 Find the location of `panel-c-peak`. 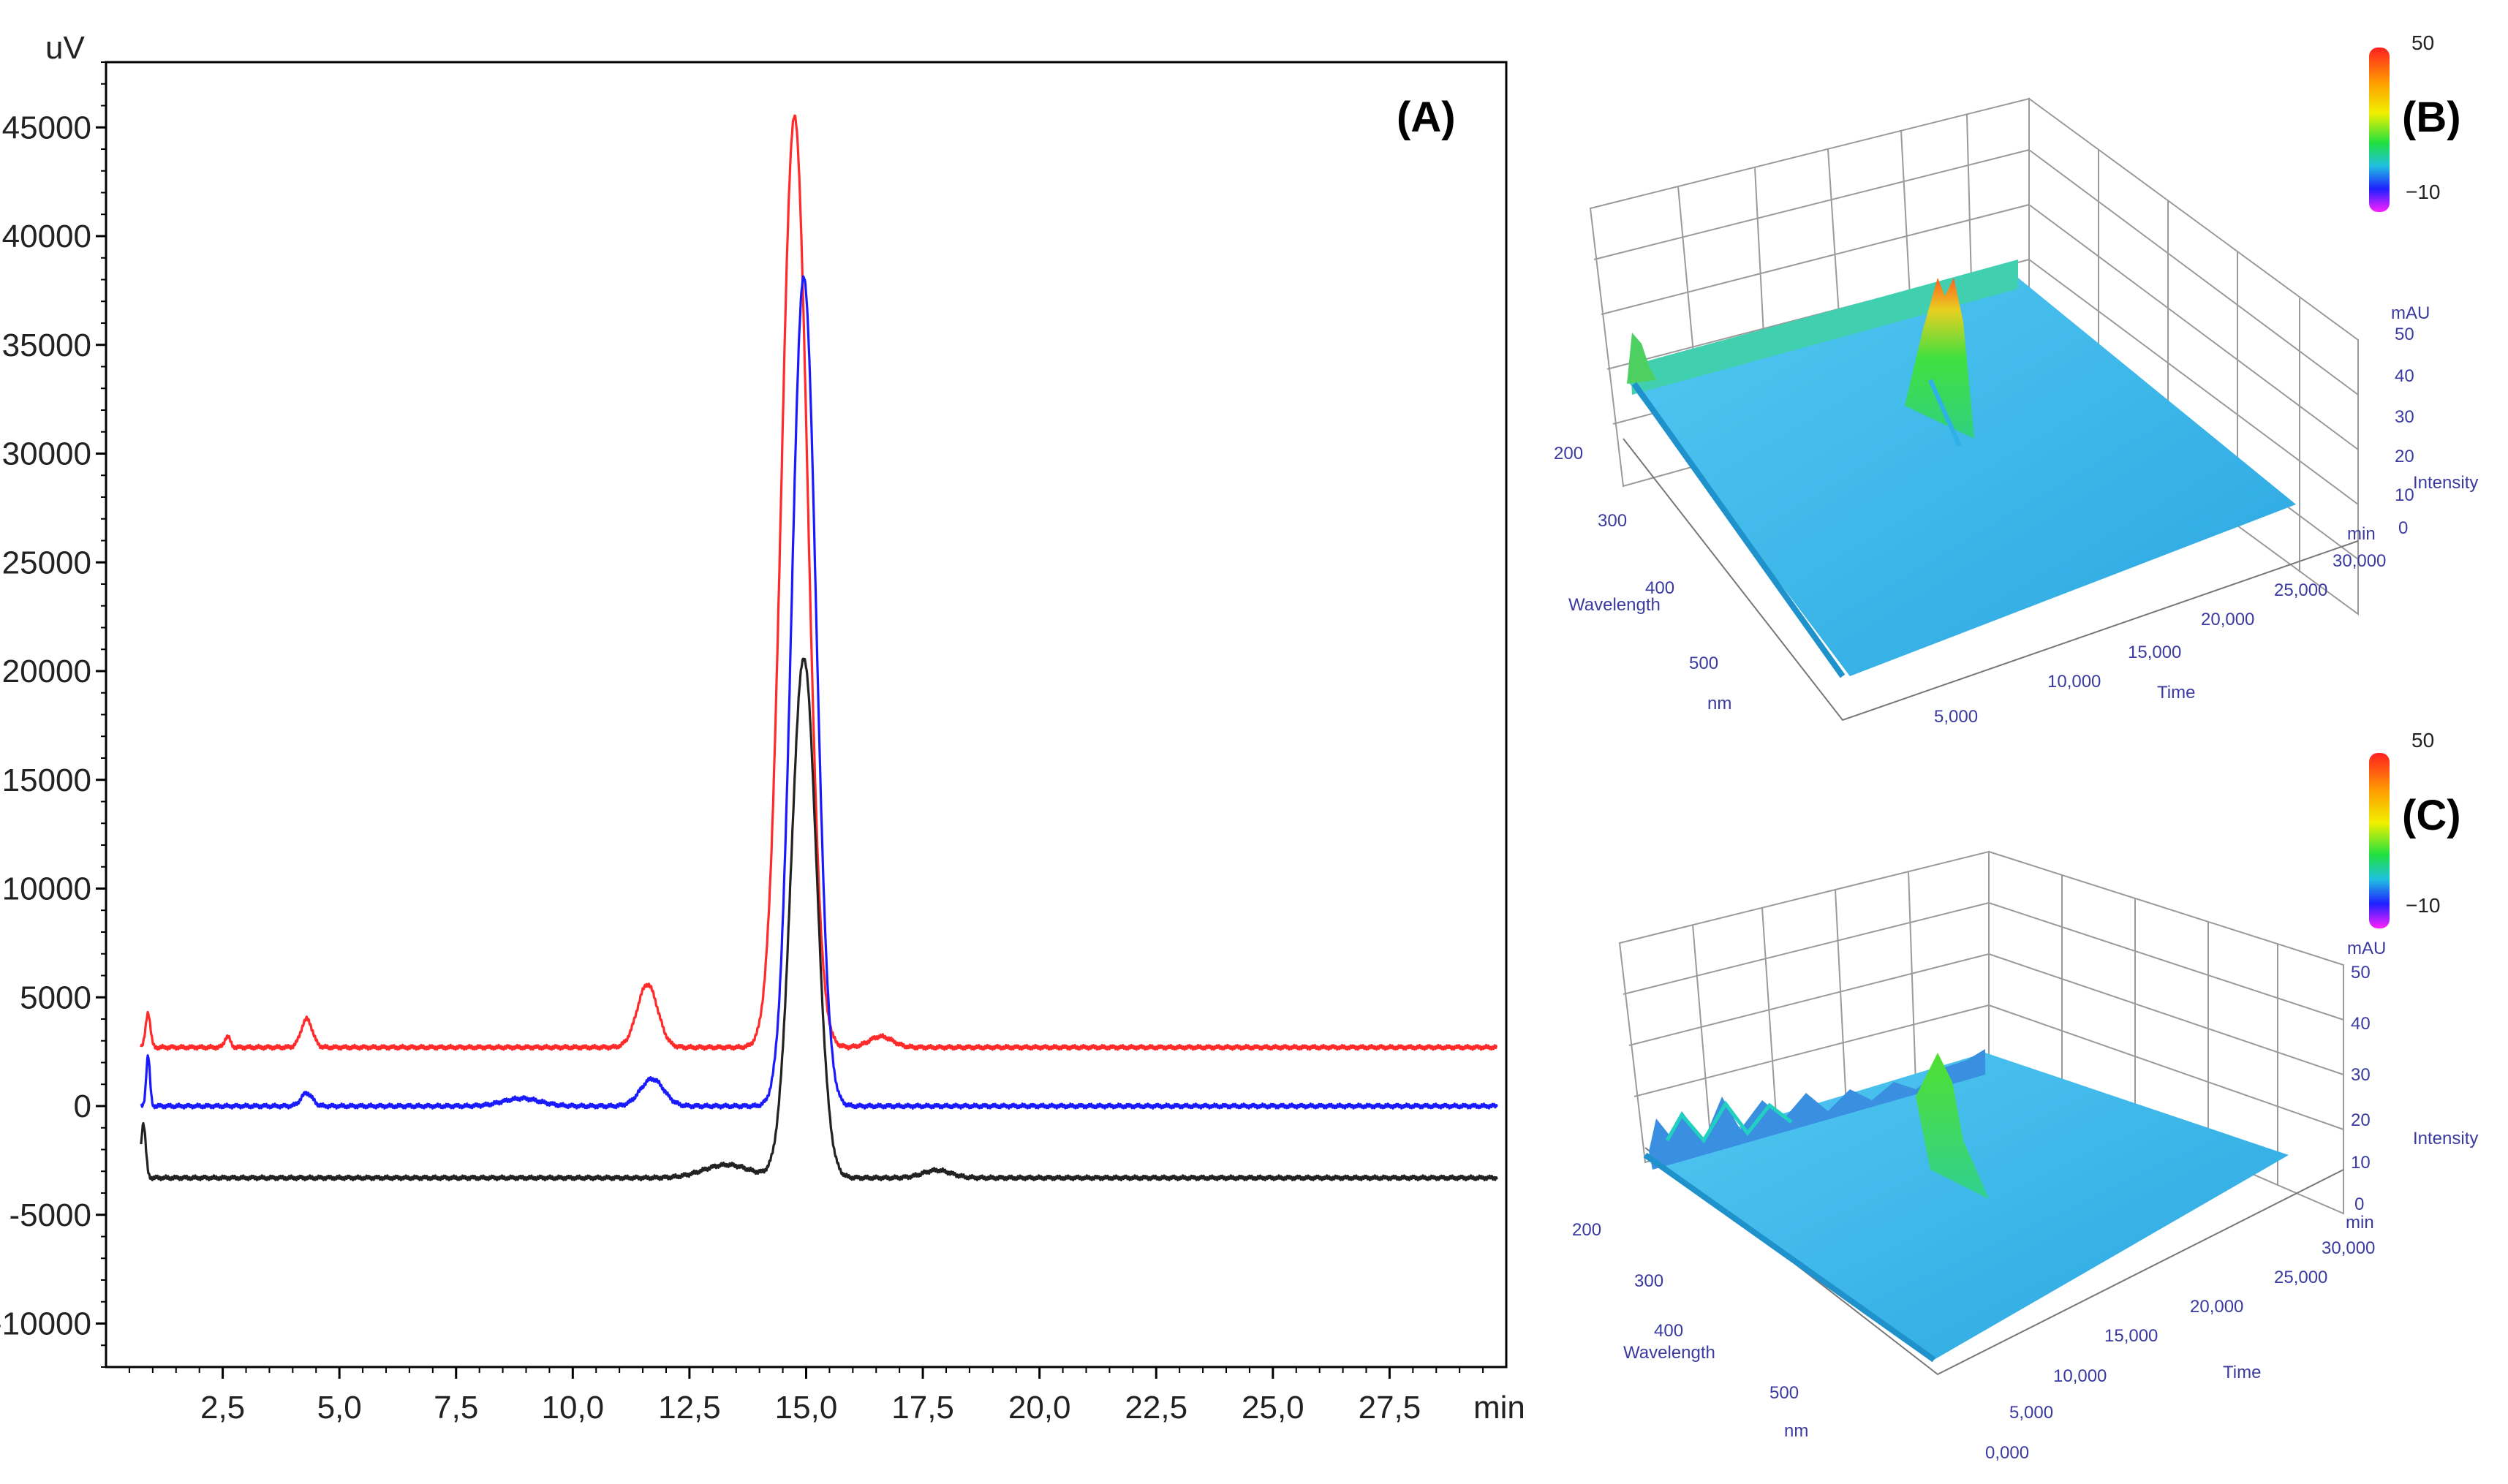

panel-c-peak is located at coordinates (1952, 1126).